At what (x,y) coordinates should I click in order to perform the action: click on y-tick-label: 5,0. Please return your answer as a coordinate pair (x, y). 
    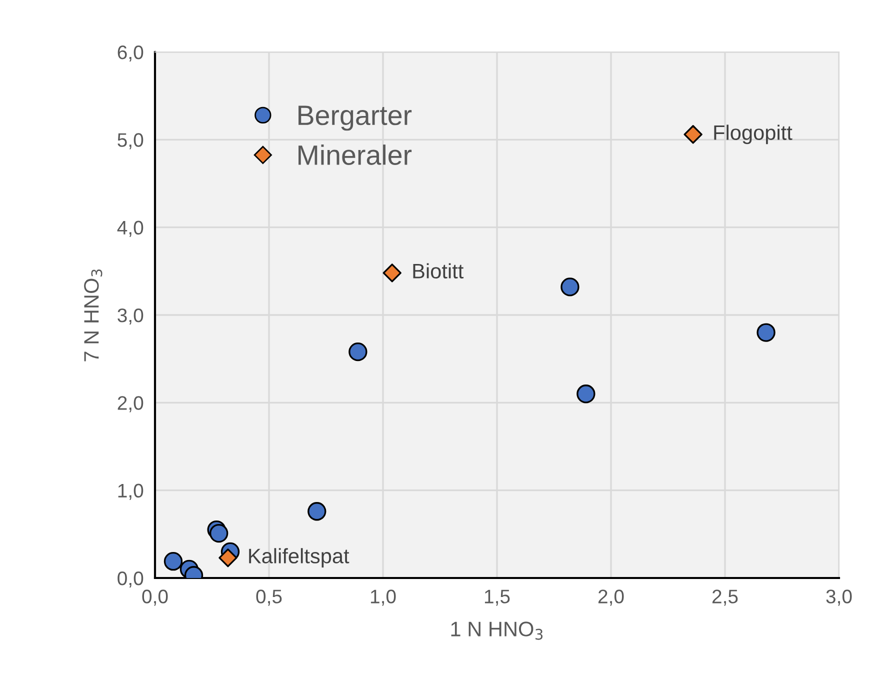
    Looking at the image, I should click on (131, 141).